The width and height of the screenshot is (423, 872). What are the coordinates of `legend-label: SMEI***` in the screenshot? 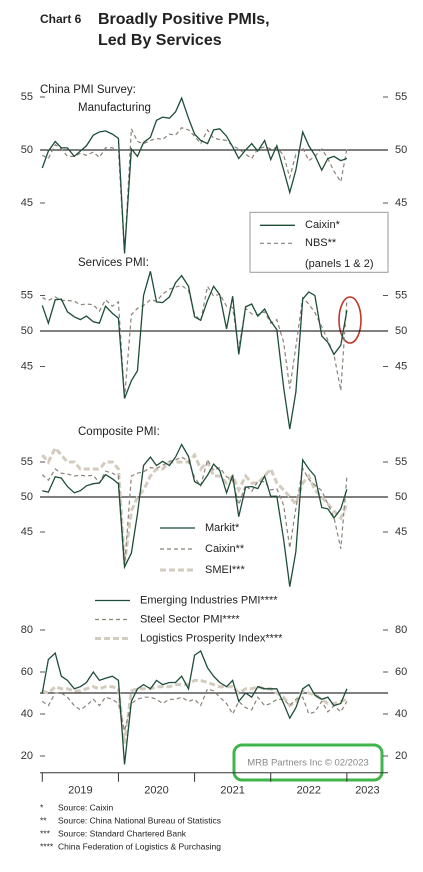 It's located at (225, 570).